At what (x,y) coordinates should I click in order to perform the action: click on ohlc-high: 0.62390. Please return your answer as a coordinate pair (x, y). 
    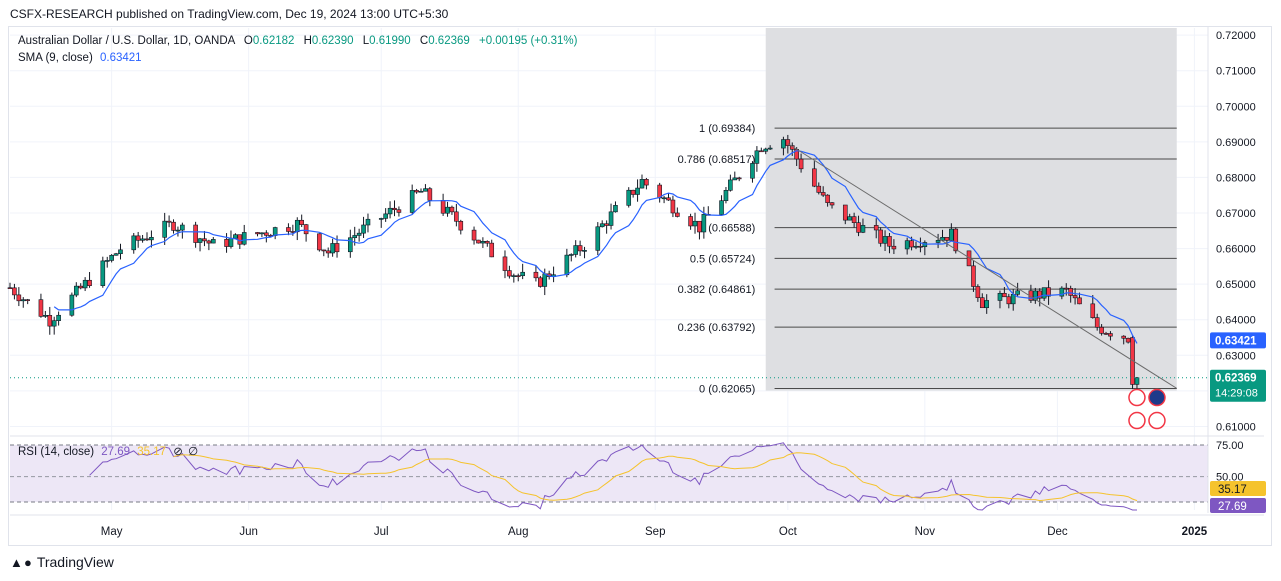
    Looking at the image, I should click on (332, 41).